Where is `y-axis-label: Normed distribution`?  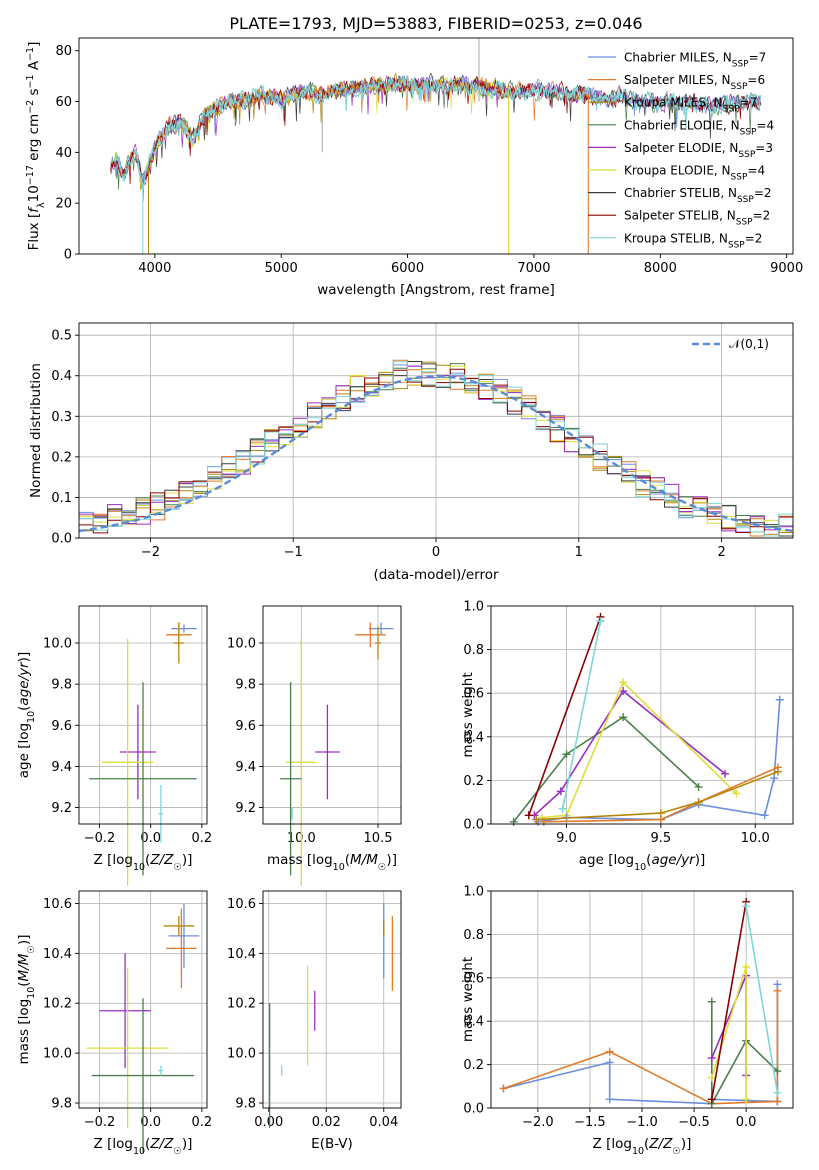
y-axis-label: Normed distribution is located at coordinates (36, 430).